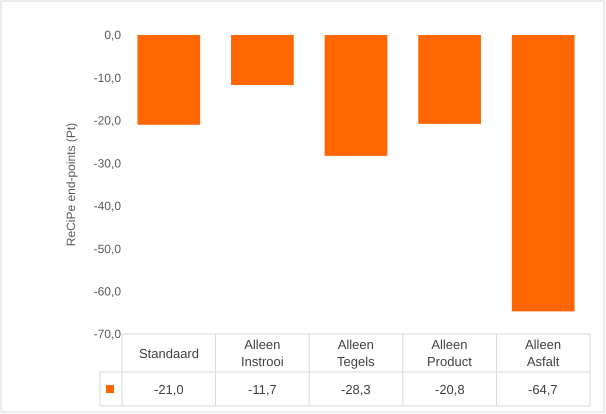 This screenshot has height=414, width=606. What do you see at coordinates (108, 121) in the screenshot?
I see `y-tick-label: -20,0` at bounding box center [108, 121].